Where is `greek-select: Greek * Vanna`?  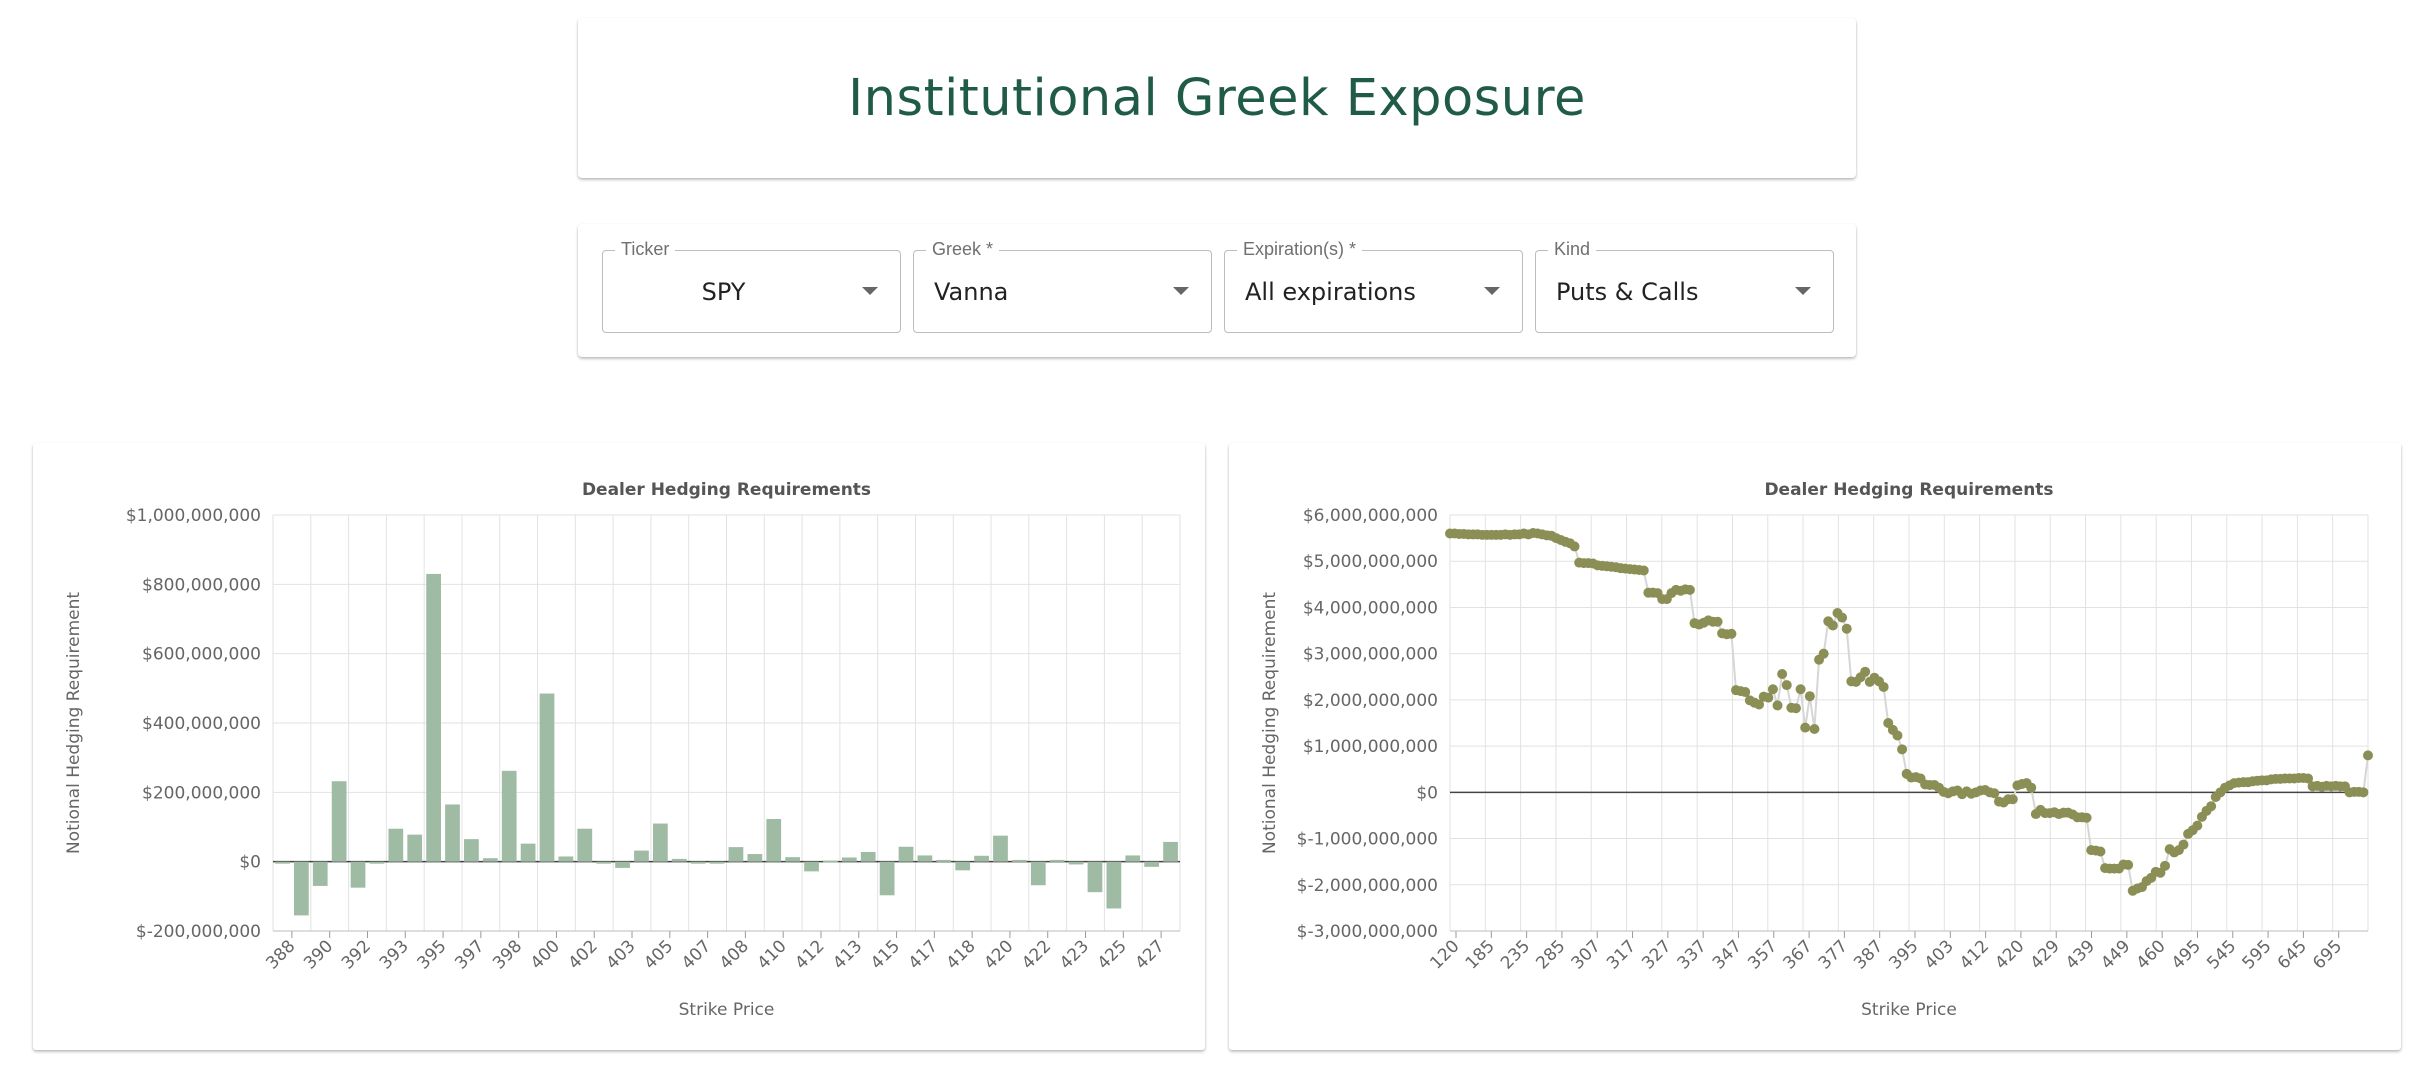 greek-select: Greek * Vanna is located at coordinates (1062, 286).